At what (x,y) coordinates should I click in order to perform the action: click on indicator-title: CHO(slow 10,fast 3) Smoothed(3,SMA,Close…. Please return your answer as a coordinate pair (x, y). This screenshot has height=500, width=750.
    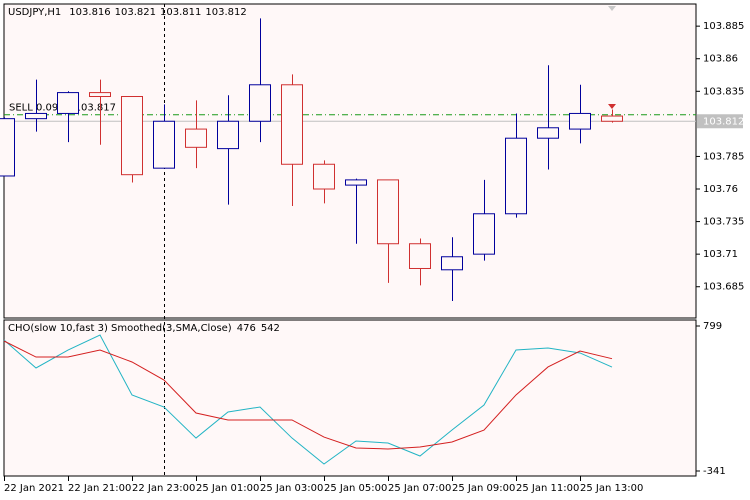
    Looking at the image, I should click on (120, 328).